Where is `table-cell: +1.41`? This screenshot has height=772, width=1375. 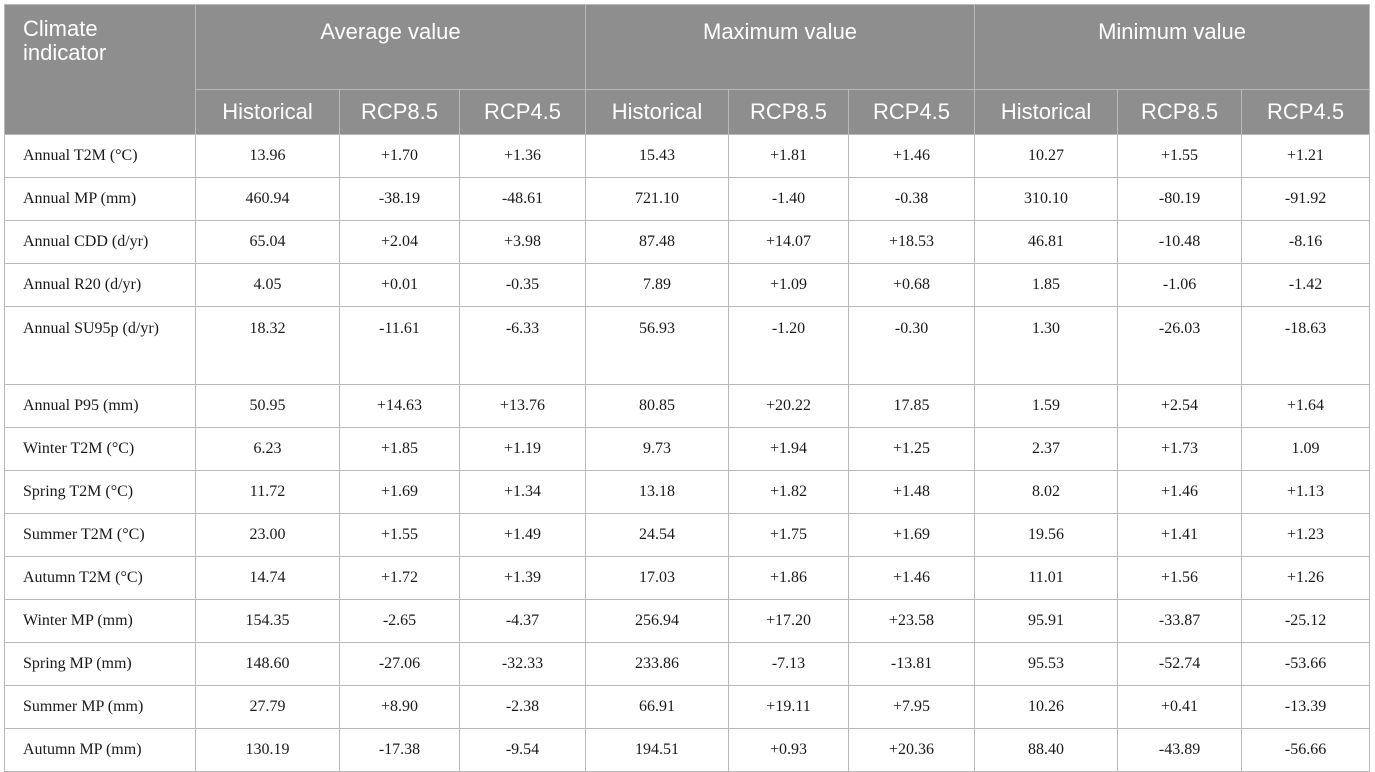
table-cell: +1.41 is located at coordinates (1180, 535).